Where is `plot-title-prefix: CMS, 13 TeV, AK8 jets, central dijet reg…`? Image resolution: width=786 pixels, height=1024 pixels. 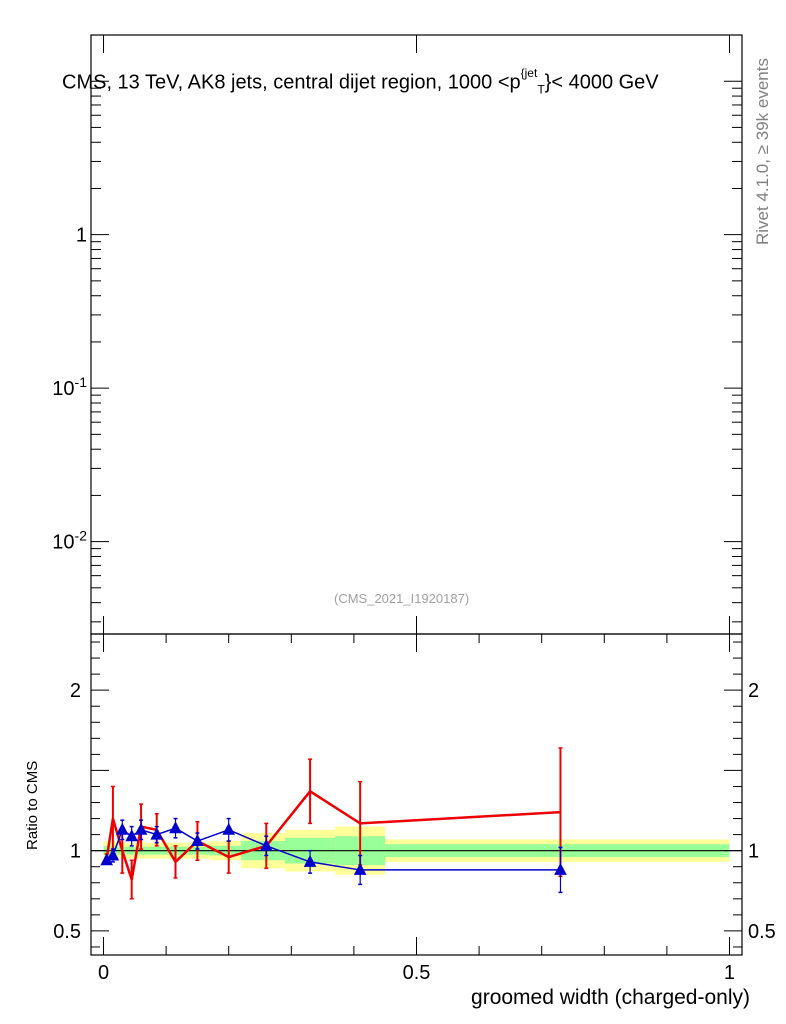
plot-title-prefix: CMS, 13 TeV, AK8 jets, central dijet reg… is located at coordinates (291, 82).